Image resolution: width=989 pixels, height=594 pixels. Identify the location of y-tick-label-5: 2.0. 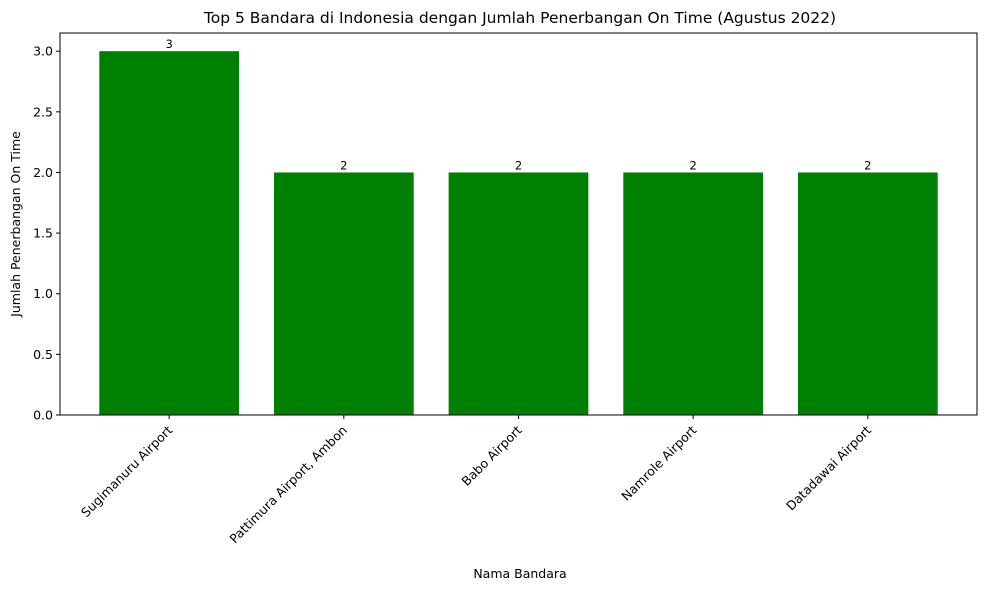
(43, 172).